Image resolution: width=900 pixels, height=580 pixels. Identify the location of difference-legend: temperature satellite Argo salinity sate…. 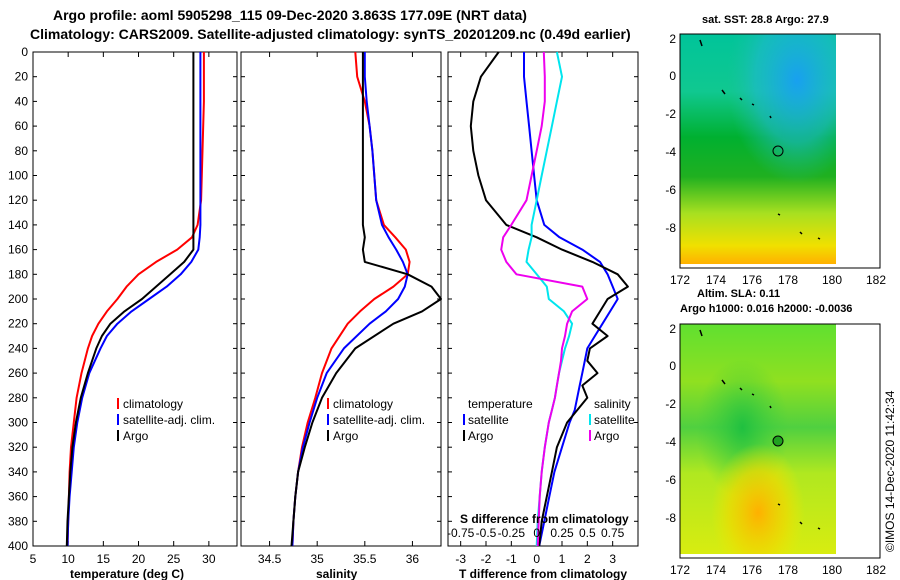
(549, 420).